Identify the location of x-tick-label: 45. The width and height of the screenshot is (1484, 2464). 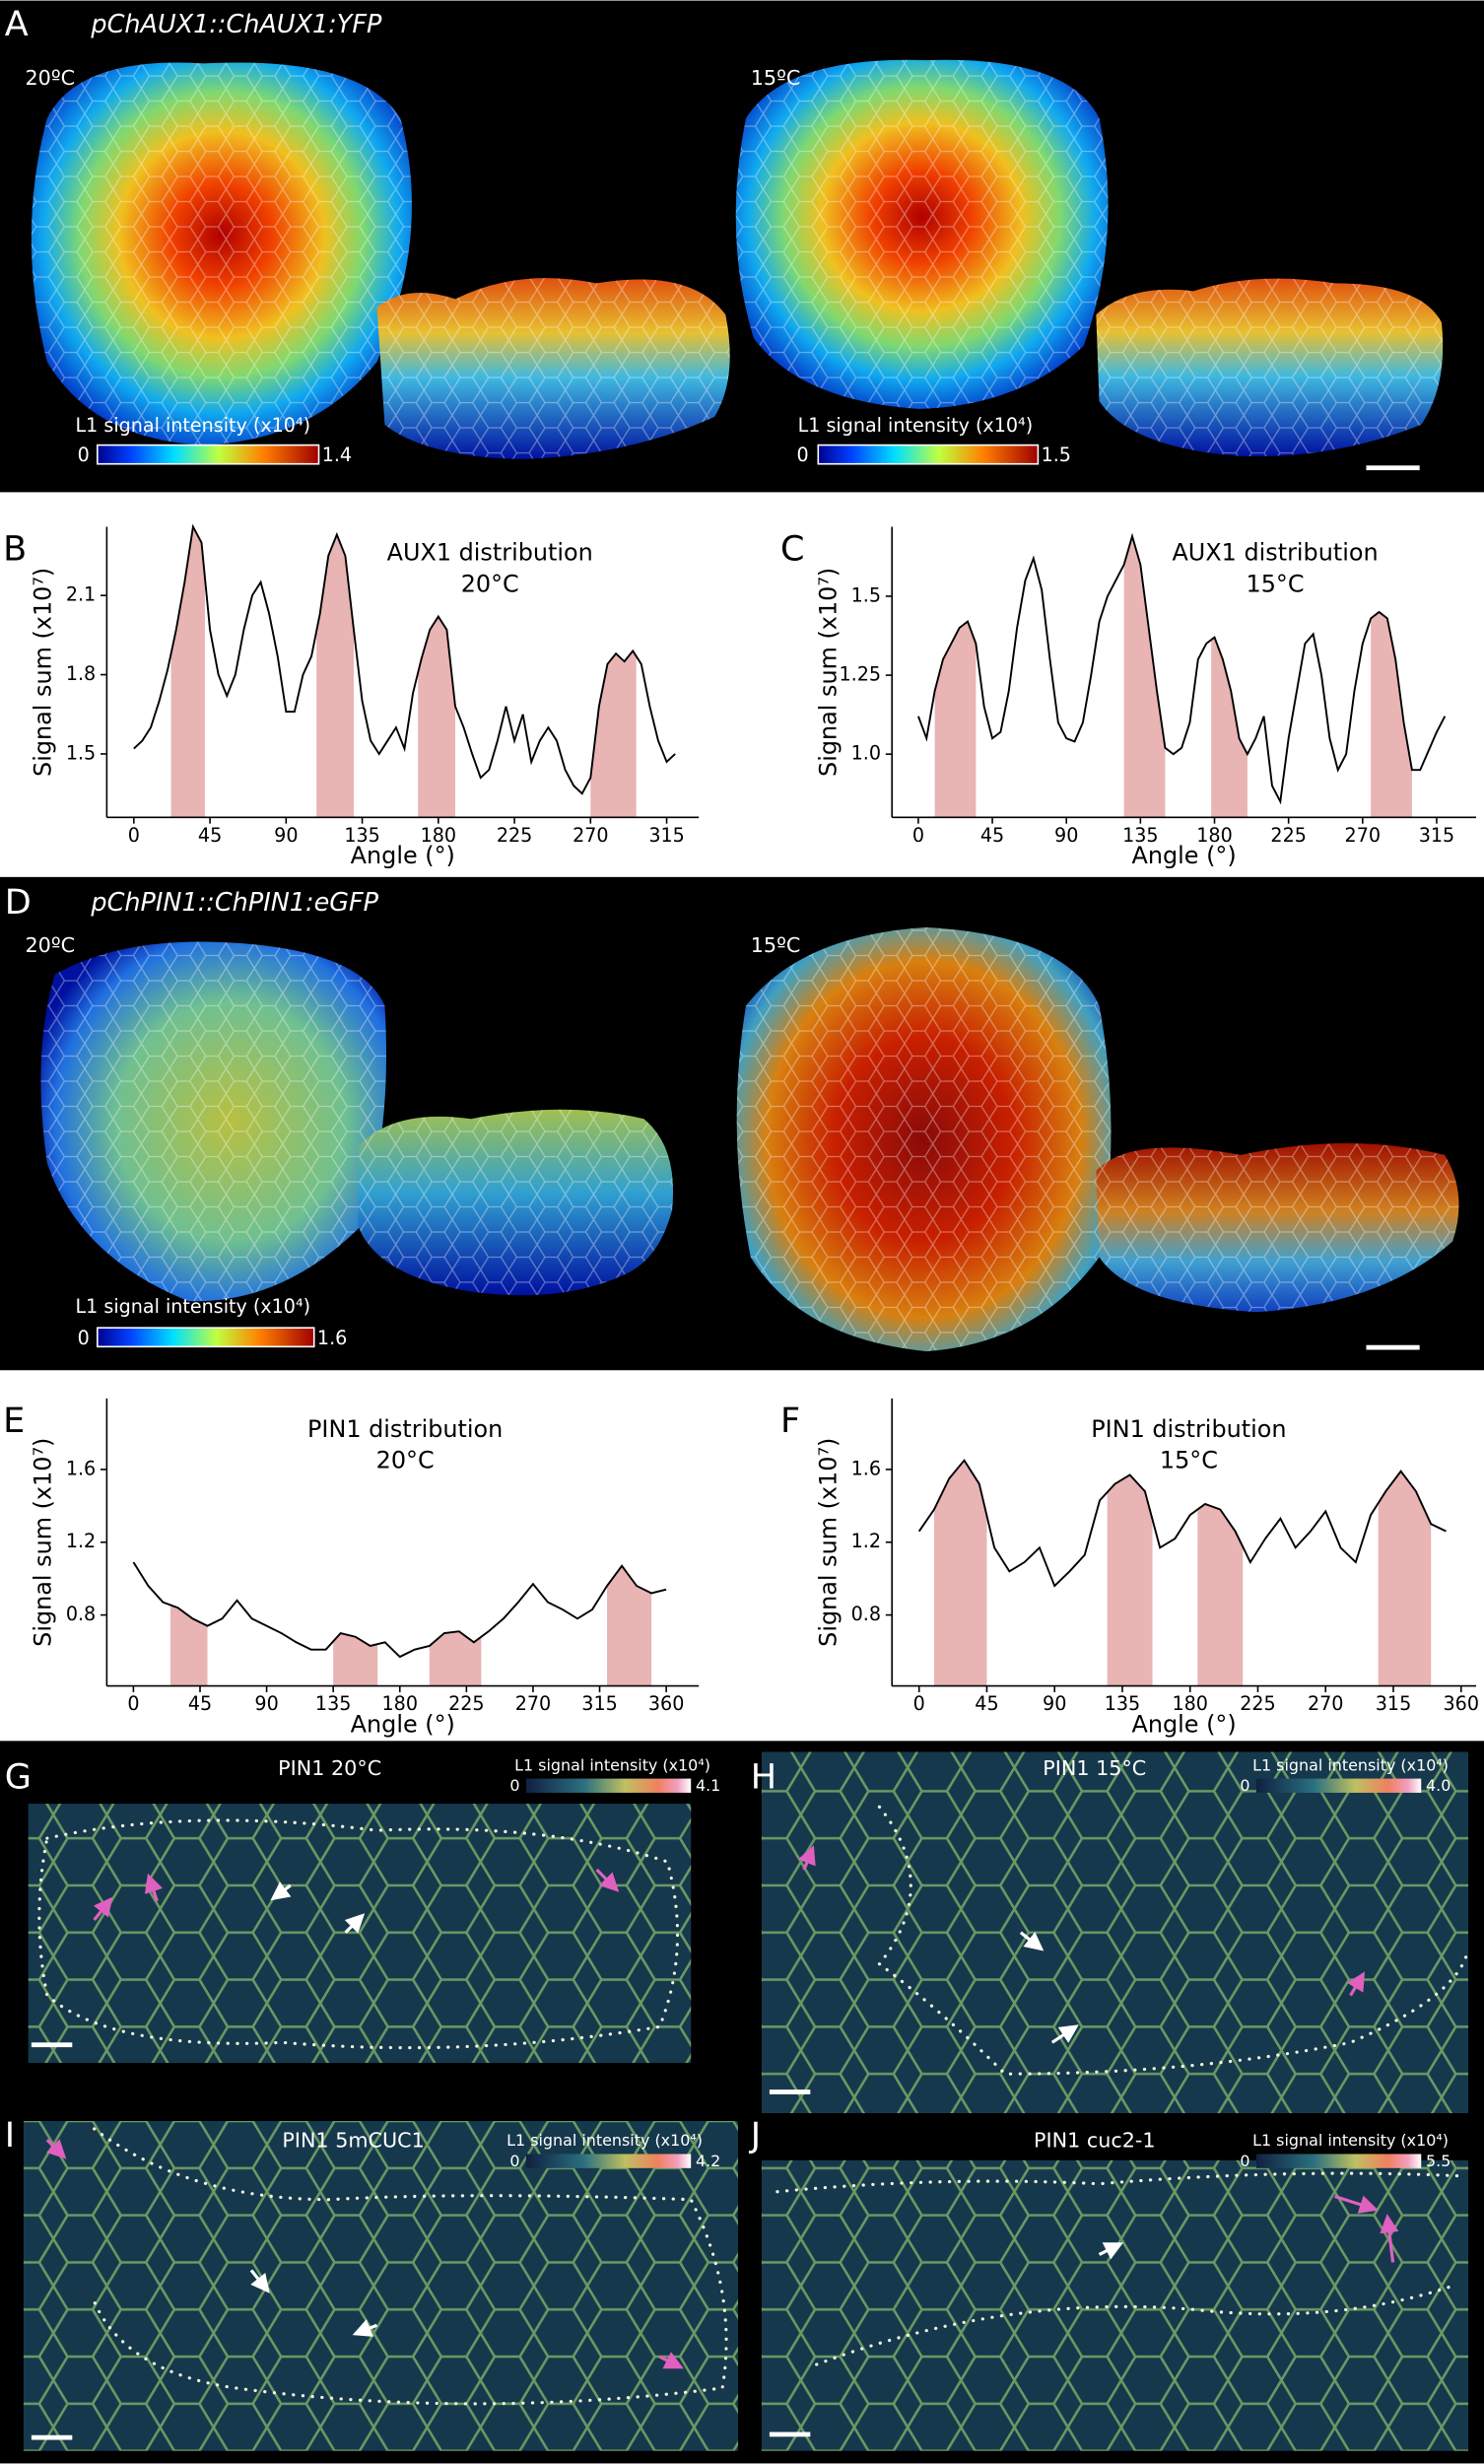
(210, 835).